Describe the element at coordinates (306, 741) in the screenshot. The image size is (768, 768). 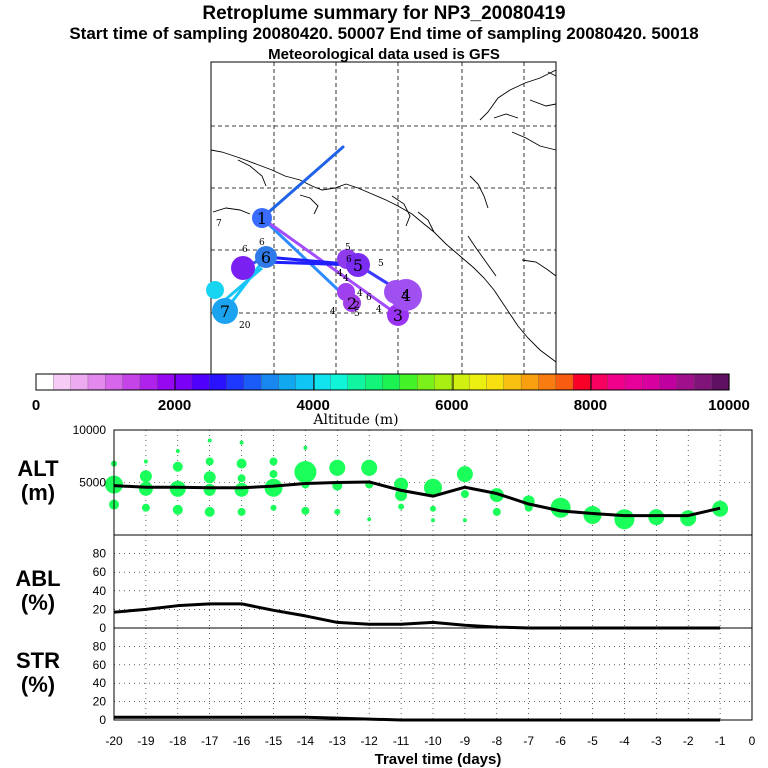
I see `x-tick-label: -14` at that location.